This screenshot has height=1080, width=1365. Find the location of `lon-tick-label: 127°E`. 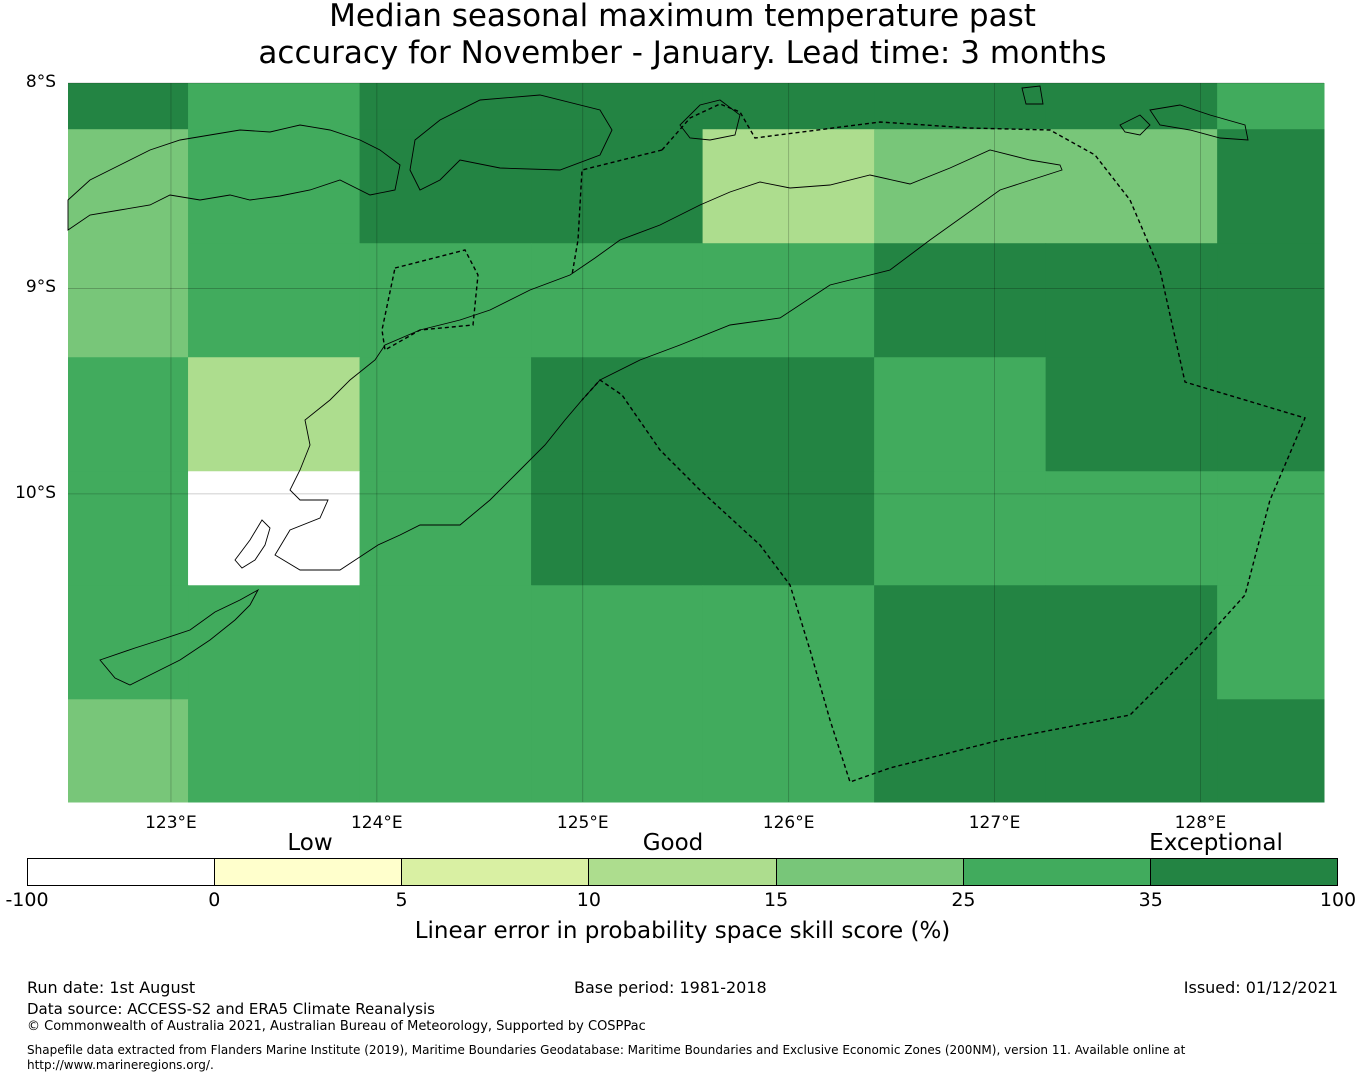

lon-tick-label: 127°E is located at coordinates (994, 823).